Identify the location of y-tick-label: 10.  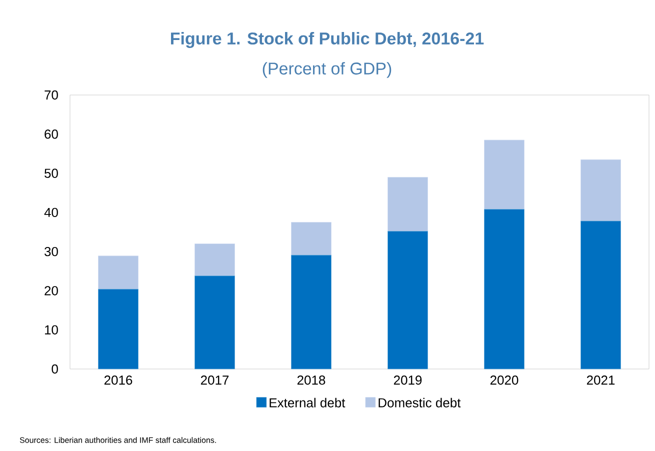
(51, 329).